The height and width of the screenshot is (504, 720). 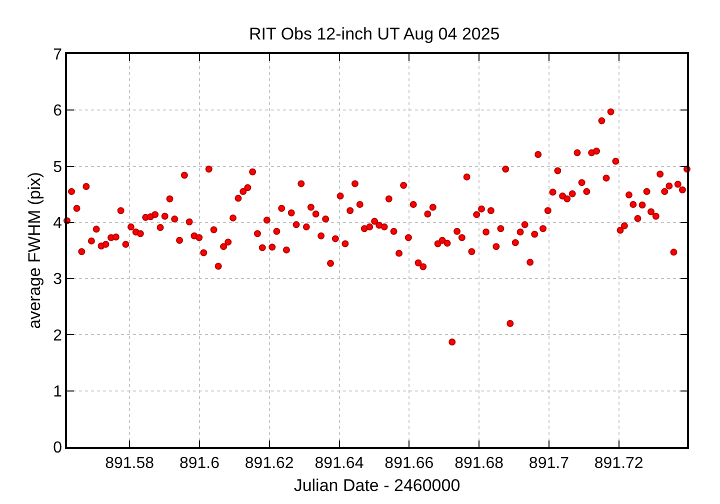 What do you see at coordinates (57, 223) in the screenshot?
I see `y-tick-label: 4` at bounding box center [57, 223].